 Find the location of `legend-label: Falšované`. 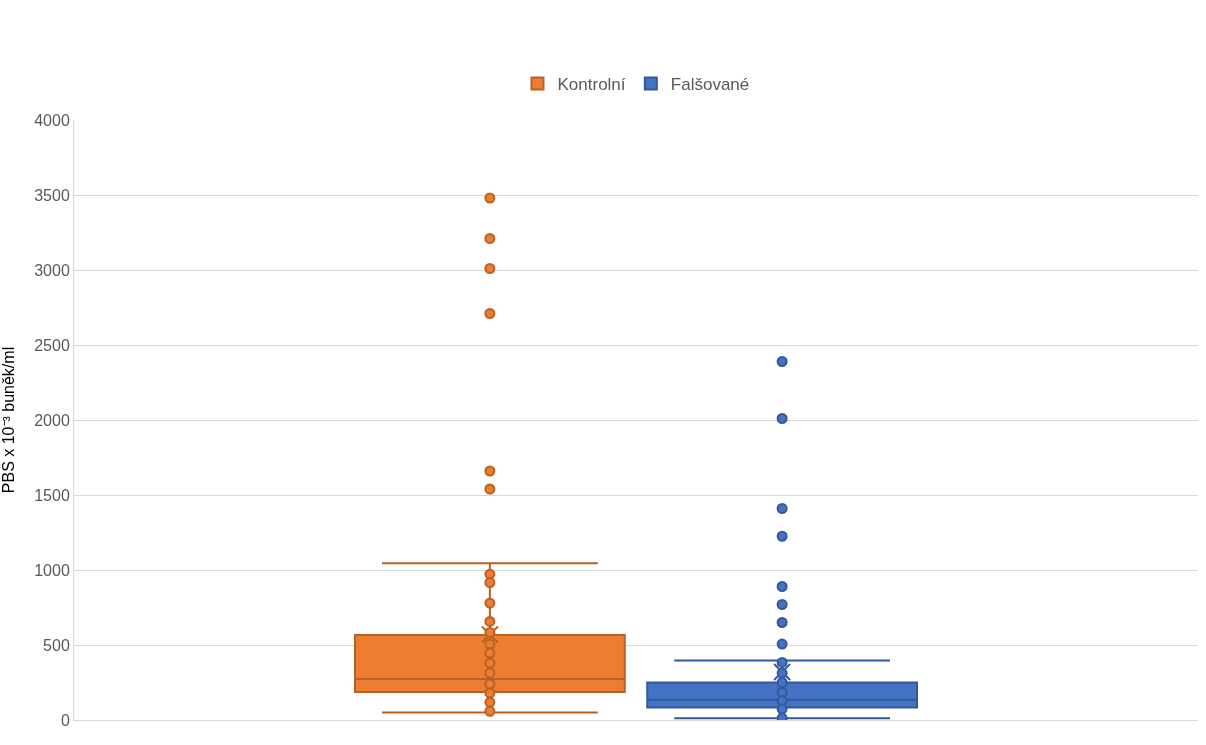

legend-label: Falšované is located at coordinates (710, 85).